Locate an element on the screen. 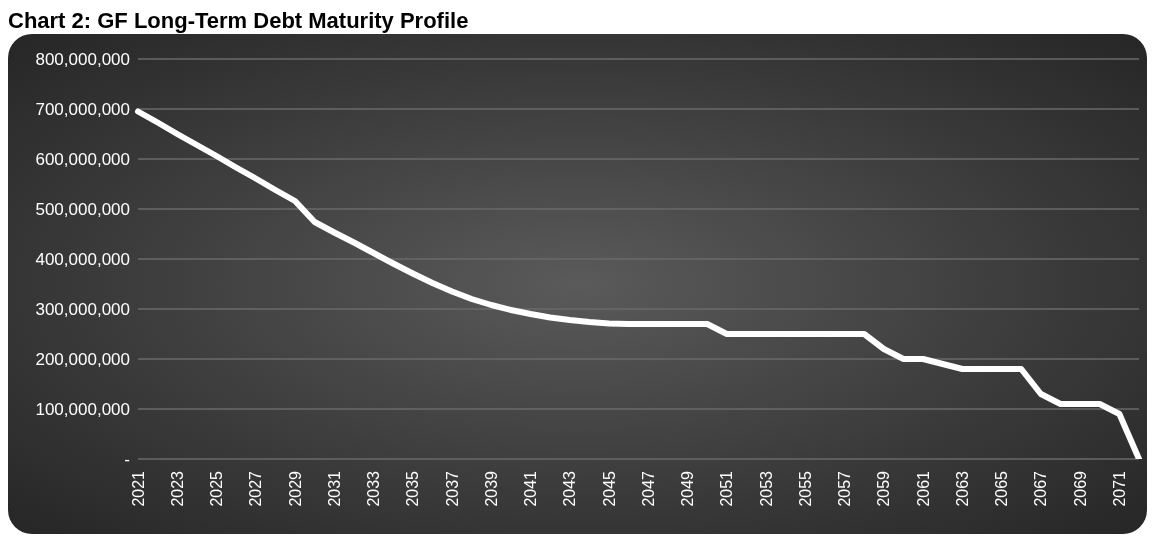 The image size is (1155, 542). chart-title: Chart 2: GF Long-Term Debt Maturity Profile is located at coordinates (239, 21).